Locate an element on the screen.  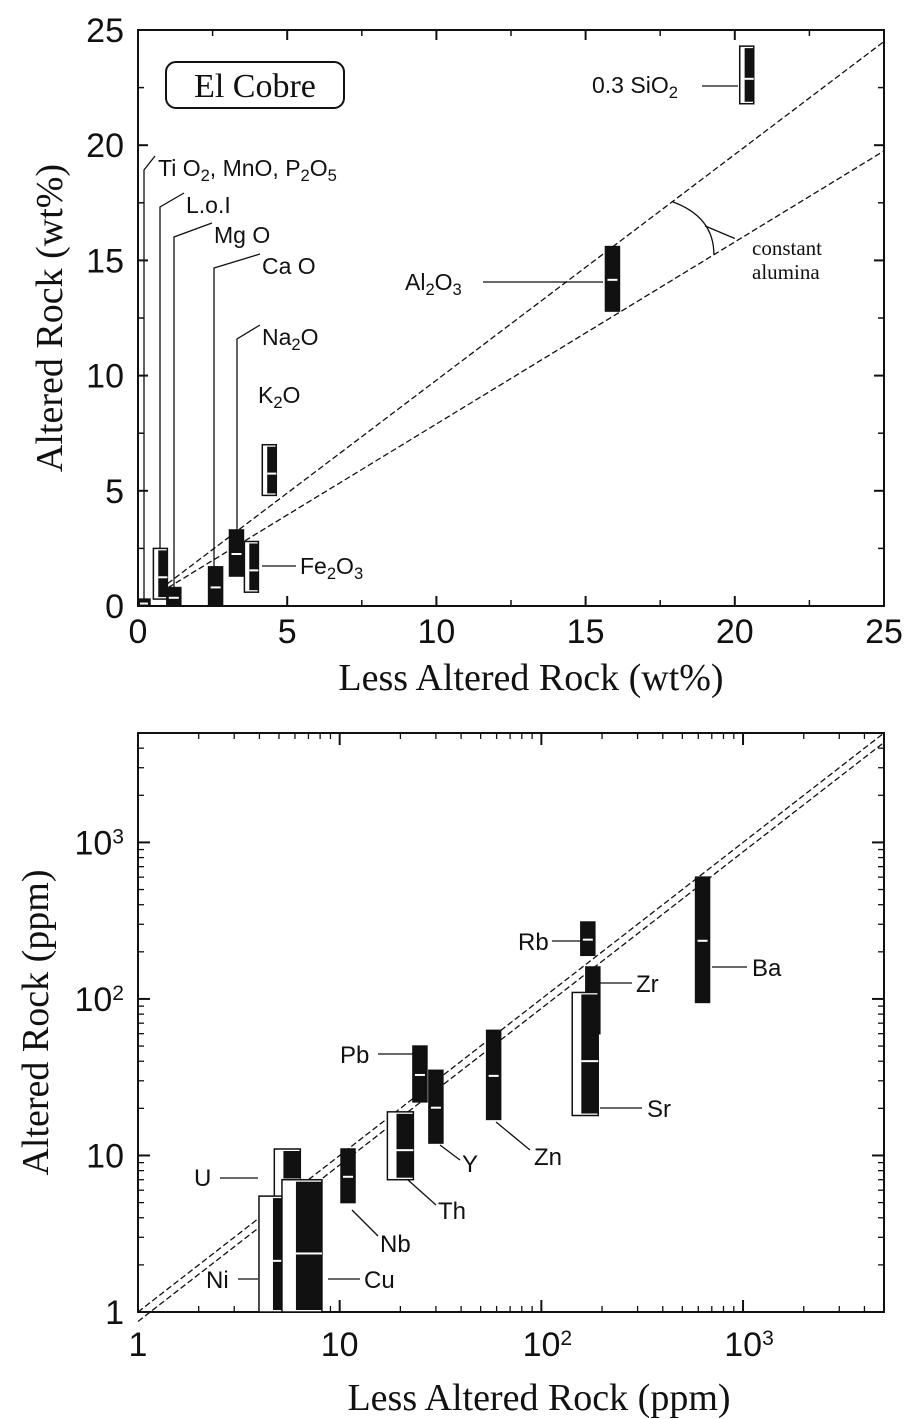
oxide-label-0: Ti O2, MnO, P2O5 is located at coordinates (247, 170).